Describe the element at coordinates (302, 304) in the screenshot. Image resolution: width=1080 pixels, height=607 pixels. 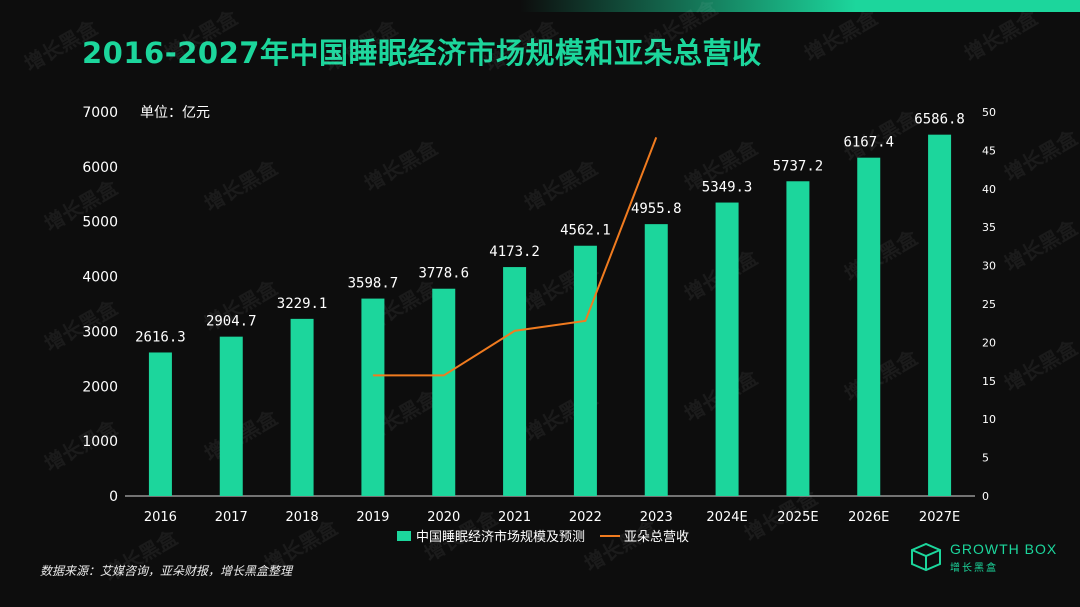
I see `bar-data-label: 3229.1` at that location.